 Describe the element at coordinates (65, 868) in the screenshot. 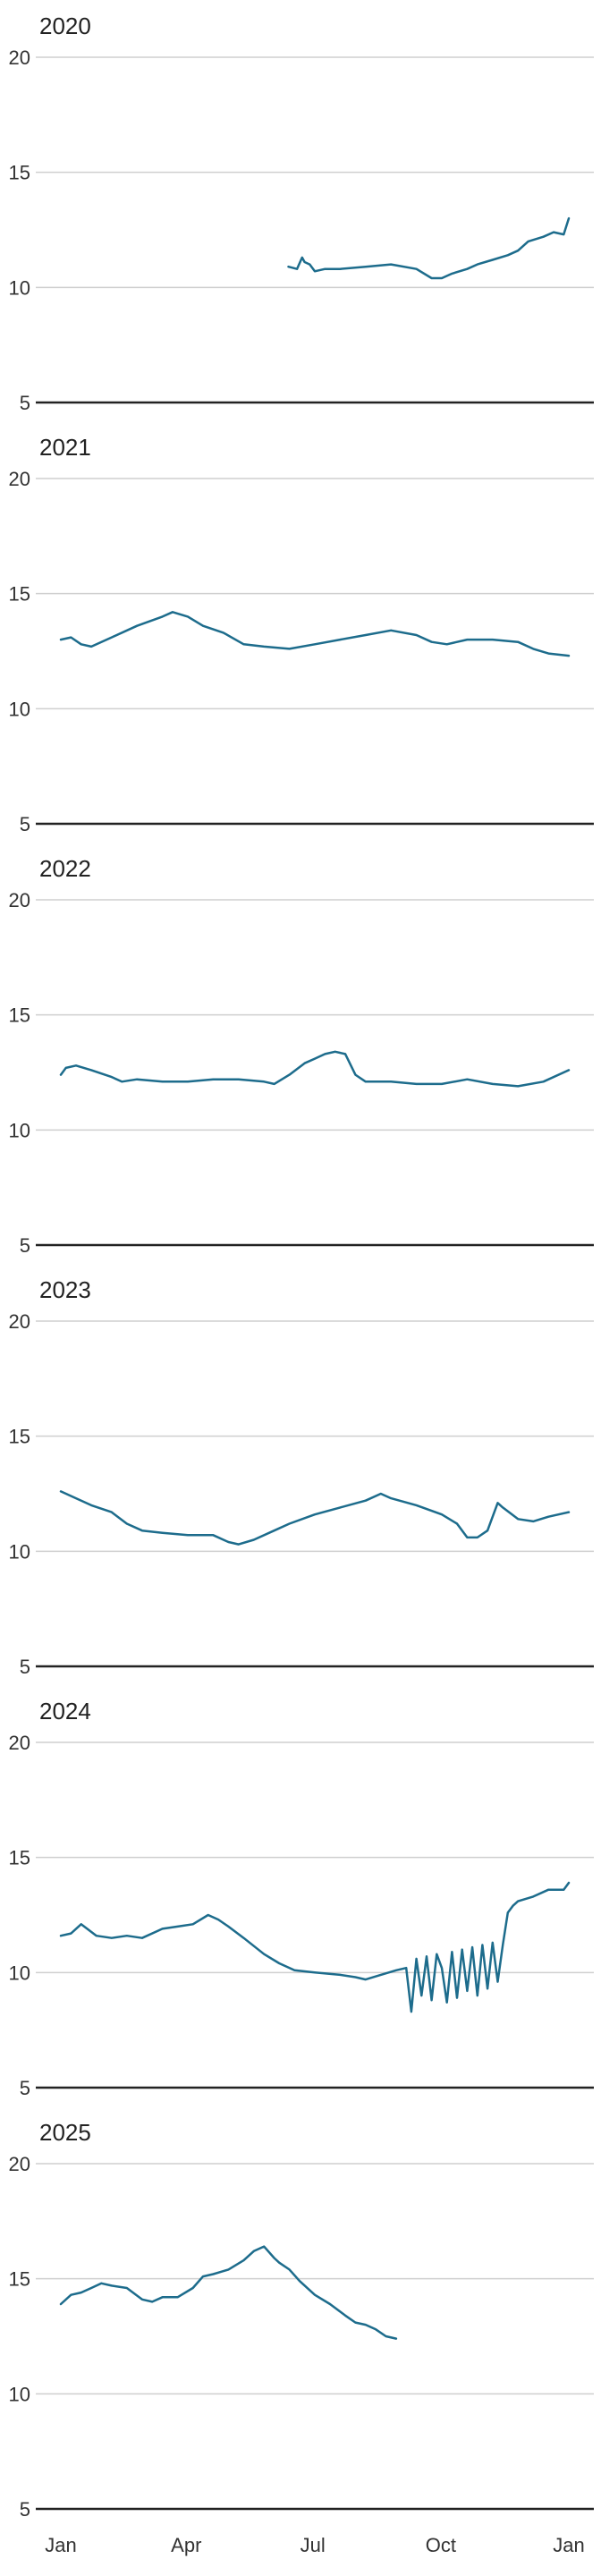

I see `panel-title: 2022` at that location.